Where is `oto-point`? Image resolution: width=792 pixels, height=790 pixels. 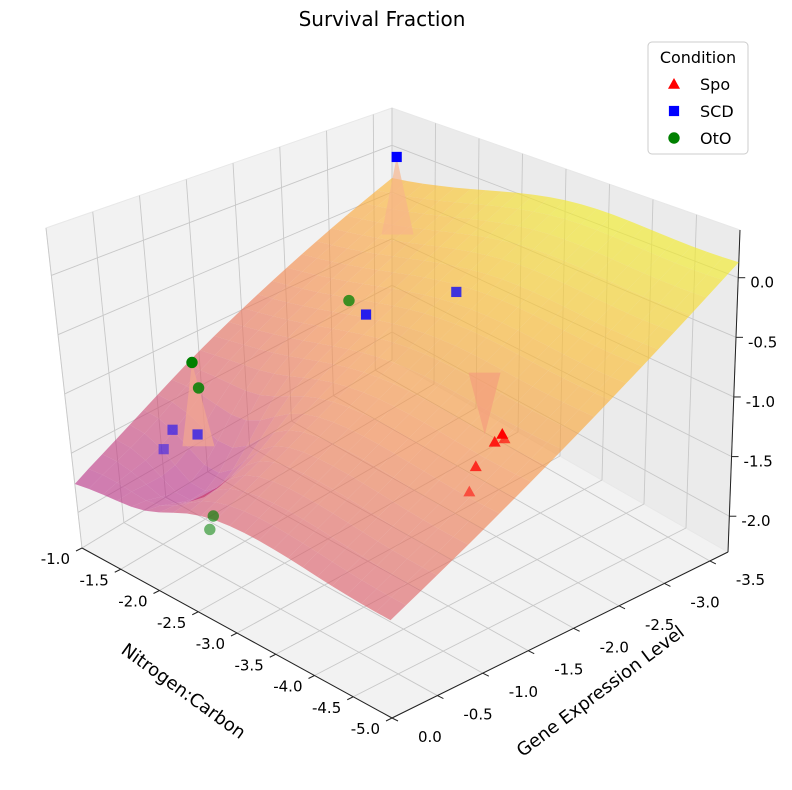 oto-point is located at coordinates (198, 388).